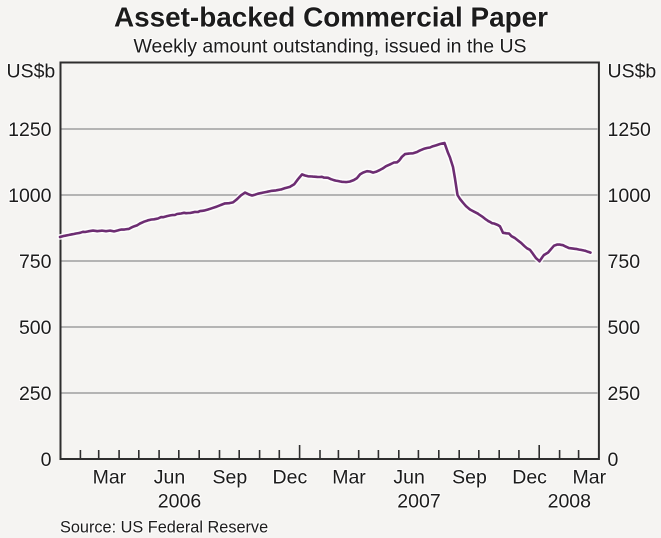 The image size is (661, 538). What do you see at coordinates (331, 17) in the screenshot?
I see `svg-text: Asset-backed Commercial Paper` at bounding box center [331, 17].